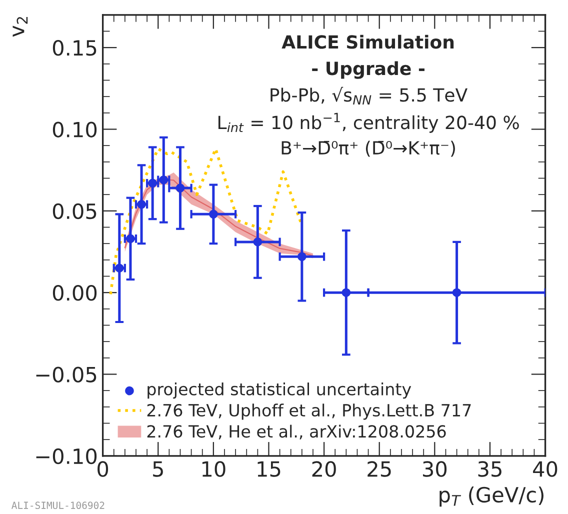 The height and width of the screenshot is (514, 568). I want to click on x-tick-label: 20, so click(324, 469).